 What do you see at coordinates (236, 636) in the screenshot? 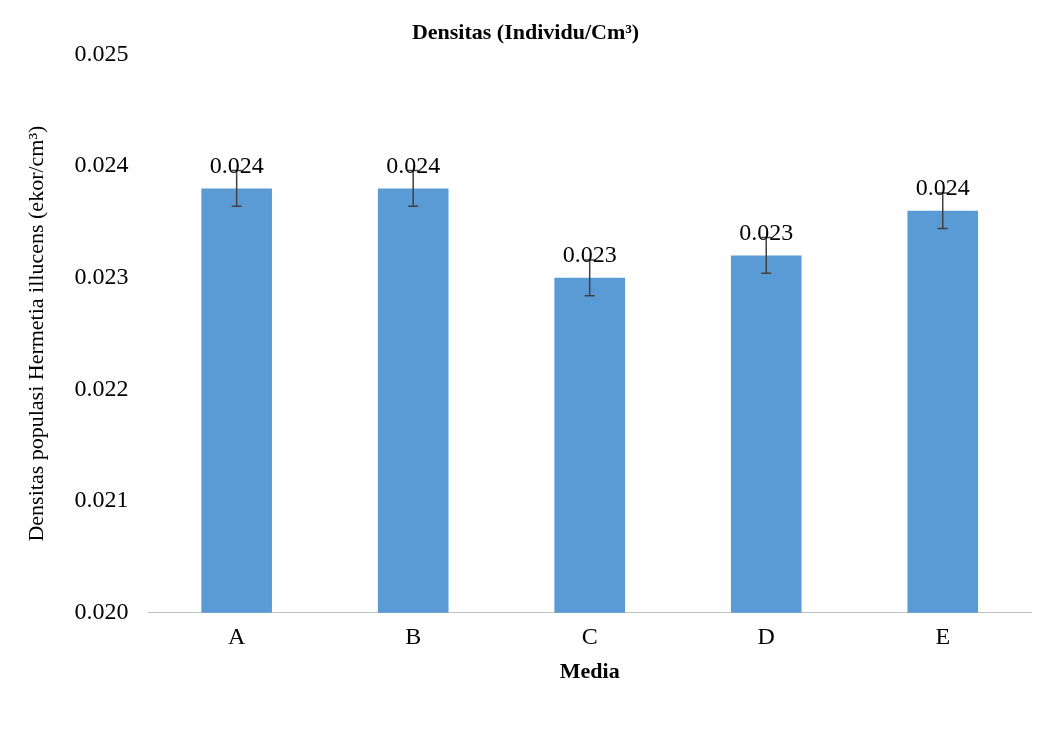
I see `x-tick-label: A` at bounding box center [236, 636].